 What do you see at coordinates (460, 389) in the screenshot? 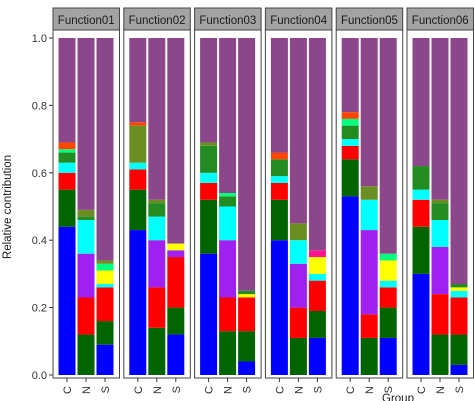
I see `x-tick-label: S` at bounding box center [460, 389].